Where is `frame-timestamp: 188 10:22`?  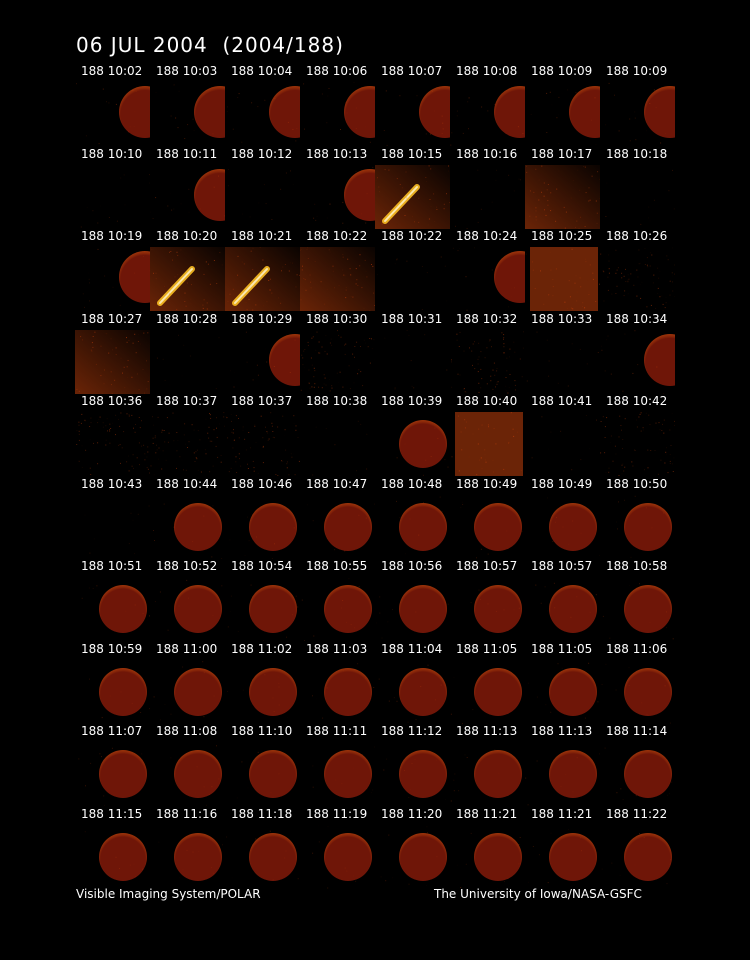
frame-timestamp: 188 10:22 is located at coordinates (412, 236).